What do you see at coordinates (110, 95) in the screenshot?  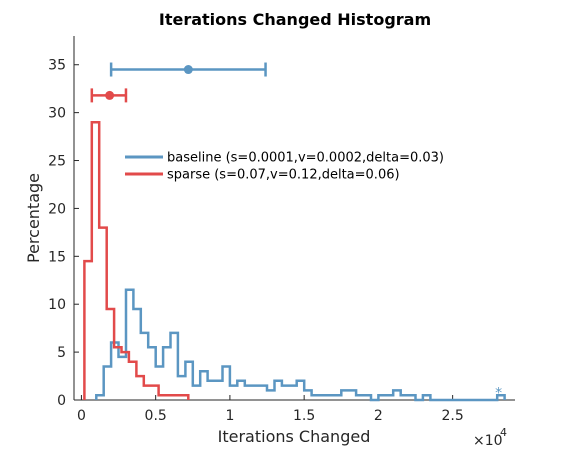 I see `mean-marker-sparse` at bounding box center [110, 95].